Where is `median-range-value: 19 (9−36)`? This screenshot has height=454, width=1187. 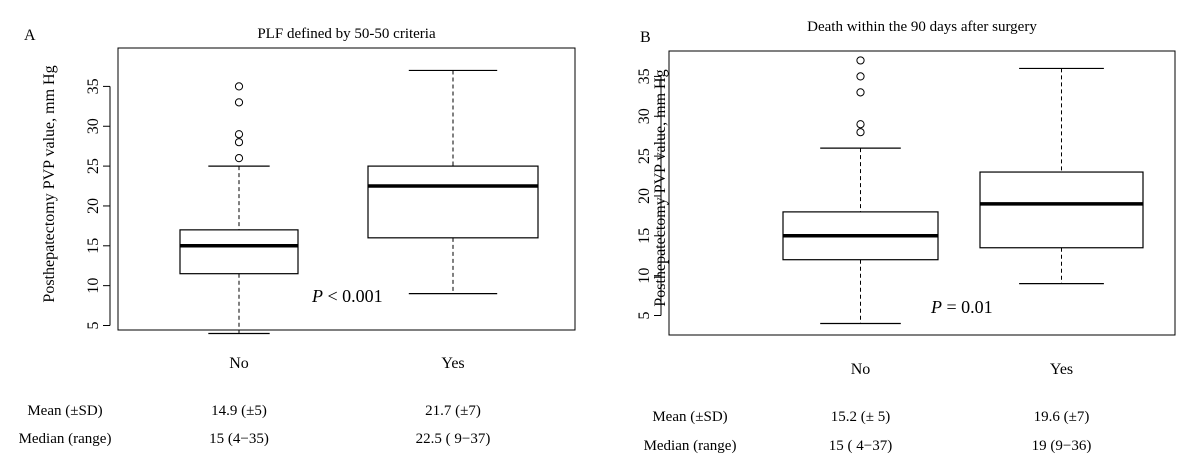 median-range-value: 19 (9−36) is located at coordinates (1062, 446).